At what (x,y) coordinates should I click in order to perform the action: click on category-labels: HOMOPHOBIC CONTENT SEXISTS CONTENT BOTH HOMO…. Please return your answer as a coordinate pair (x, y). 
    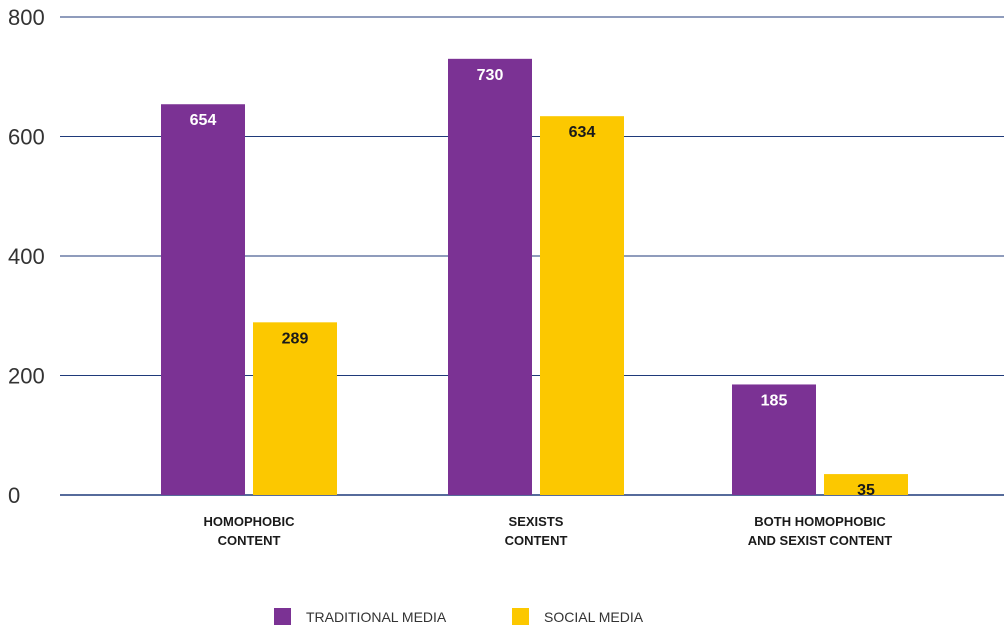
    Looking at the image, I should click on (548, 531).